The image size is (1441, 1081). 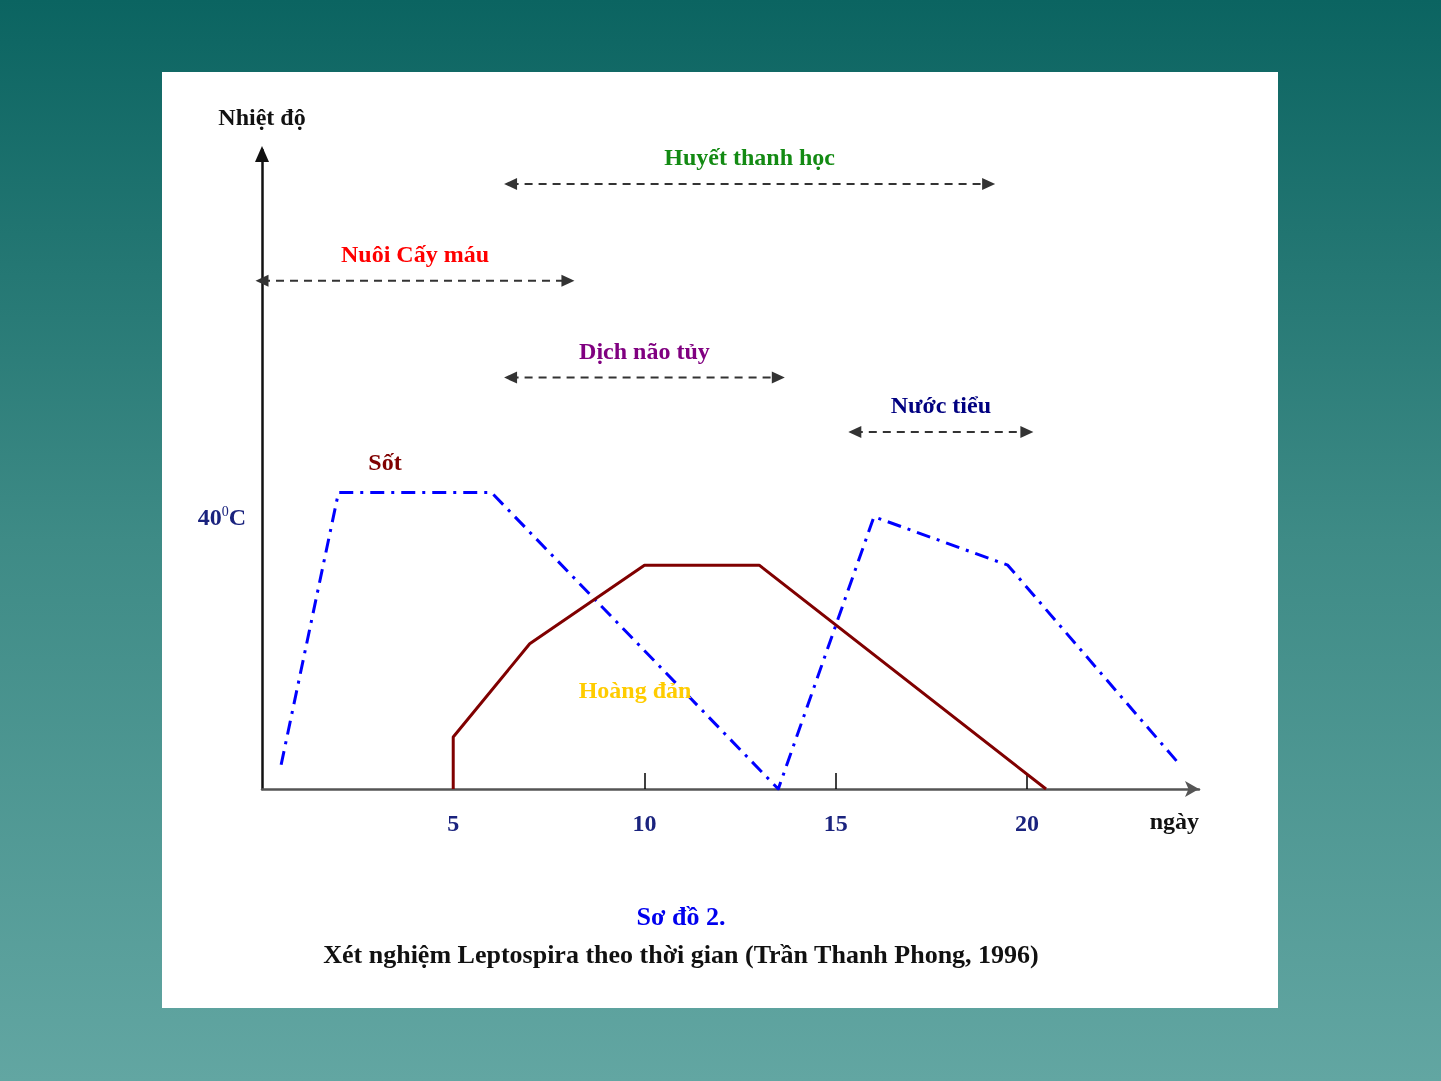 I want to click on text: Nhiệt độ, so click(x=262, y=117).